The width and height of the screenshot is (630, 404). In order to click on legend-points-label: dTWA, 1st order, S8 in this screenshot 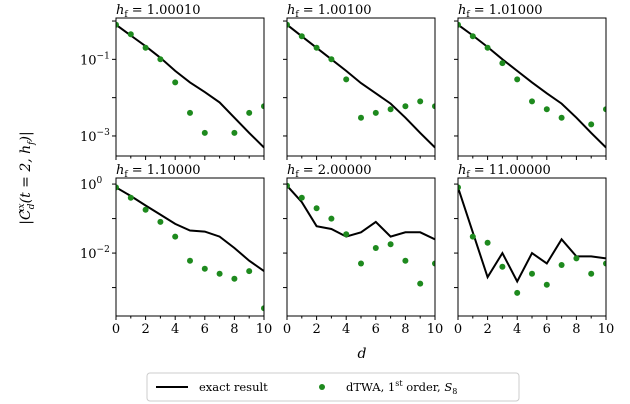, I will do `click(401, 387)`.